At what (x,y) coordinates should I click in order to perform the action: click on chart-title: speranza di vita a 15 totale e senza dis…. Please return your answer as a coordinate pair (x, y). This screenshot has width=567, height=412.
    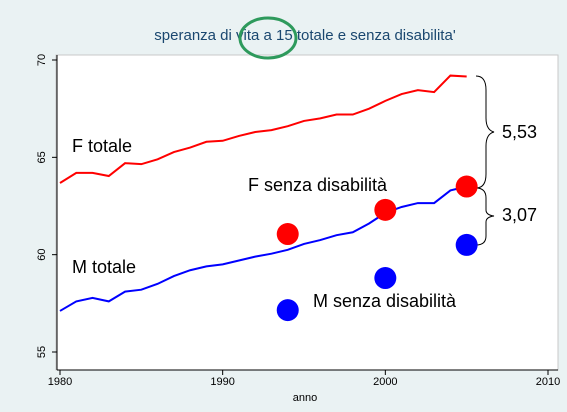
    Looking at the image, I should click on (305, 35).